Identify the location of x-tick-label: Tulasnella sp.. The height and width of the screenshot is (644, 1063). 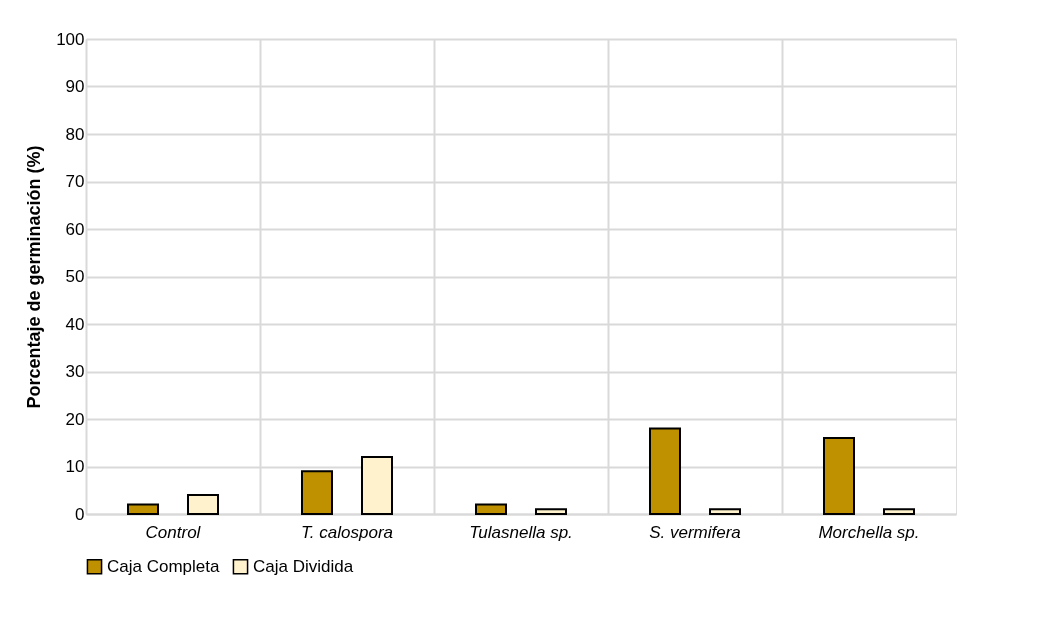
(521, 532).